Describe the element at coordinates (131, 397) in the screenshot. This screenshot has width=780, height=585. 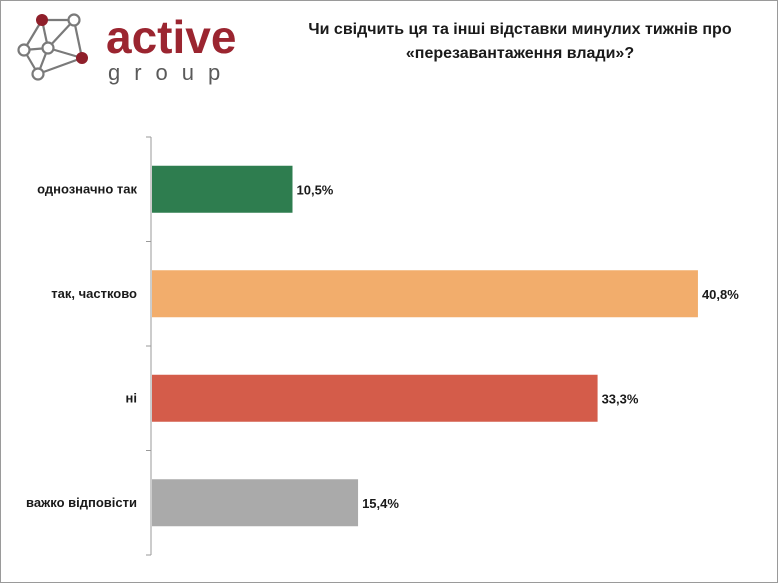
I see `category-label-3: ні` at that location.